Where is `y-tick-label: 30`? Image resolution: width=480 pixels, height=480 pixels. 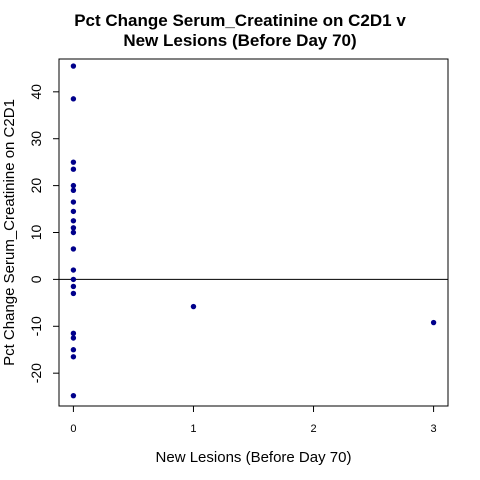
y-tick-label: 30 is located at coordinates (36, 139).